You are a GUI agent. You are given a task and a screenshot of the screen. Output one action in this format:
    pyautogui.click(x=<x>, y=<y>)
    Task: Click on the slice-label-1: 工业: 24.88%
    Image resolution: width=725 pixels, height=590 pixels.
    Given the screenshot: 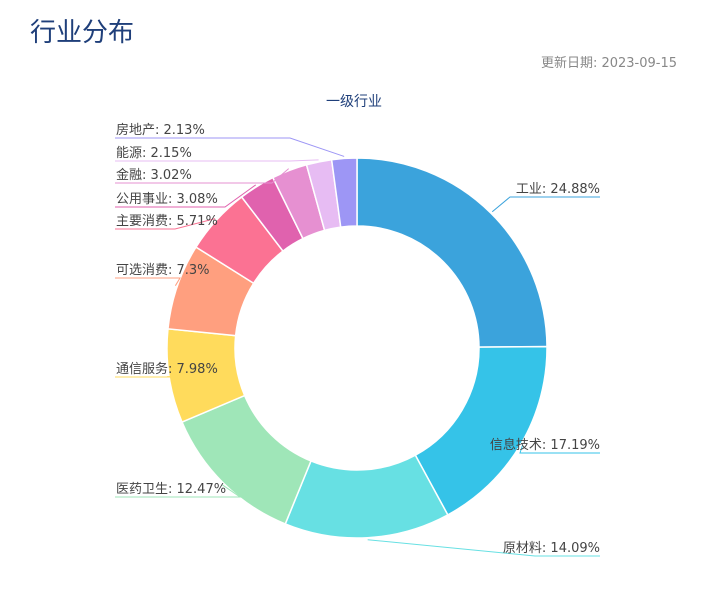 What is the action you would take?
    pyautogui.click(x=558, y=189)
    